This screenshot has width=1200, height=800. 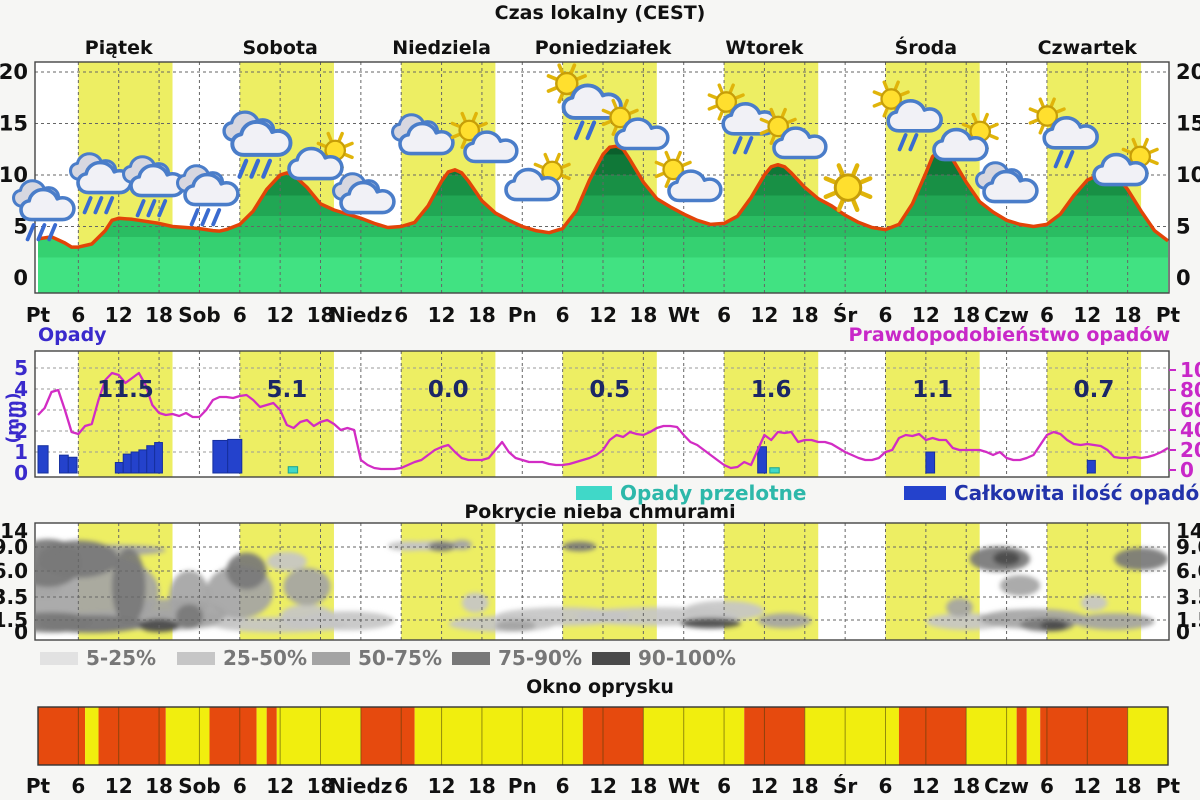 What do you see at coordinates (926, 47) in the screenshot?
I see `day-name-label: Środa` at bounding box center [926, 47].